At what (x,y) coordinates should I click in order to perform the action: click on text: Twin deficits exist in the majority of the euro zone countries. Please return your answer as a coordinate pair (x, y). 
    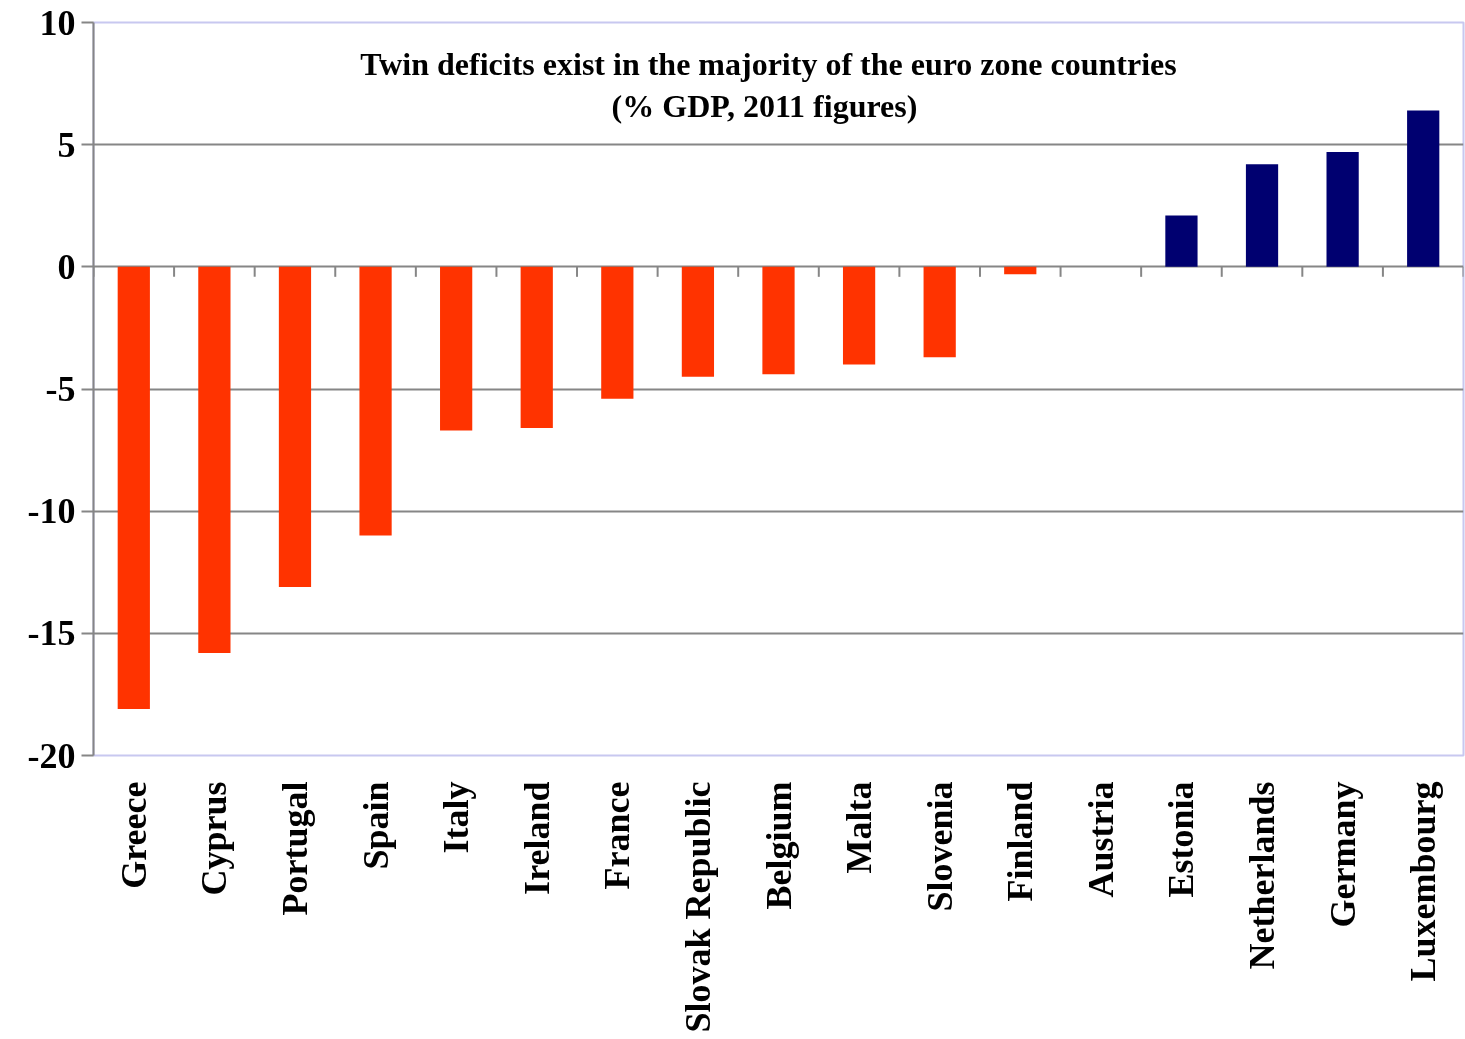
    Looking at the image, I should click on (768, 63).